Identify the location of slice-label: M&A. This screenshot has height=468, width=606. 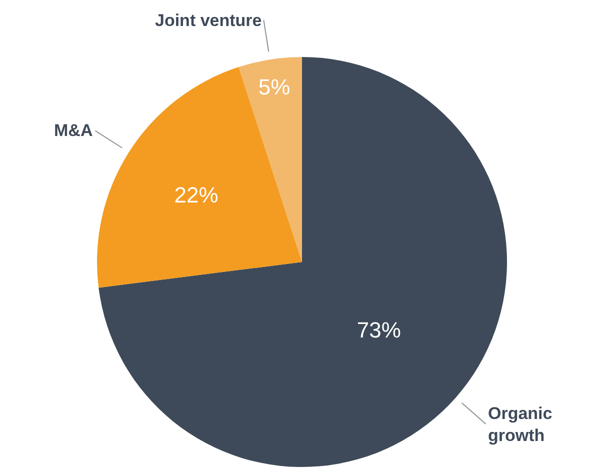
(73, 130).